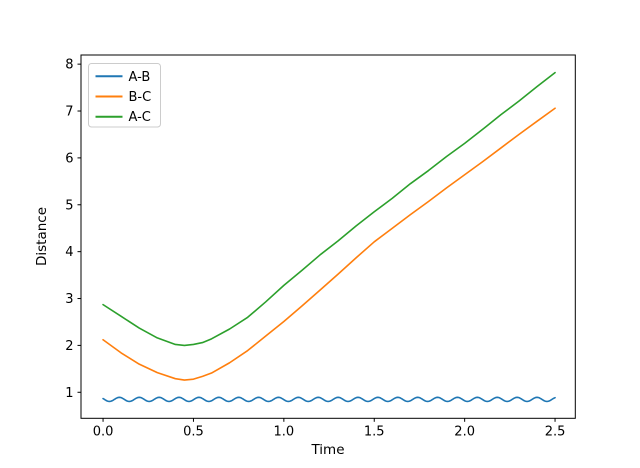 The image size is (640, 468). I want to click on legend-label-A-C: A-C, so click(140, 117).